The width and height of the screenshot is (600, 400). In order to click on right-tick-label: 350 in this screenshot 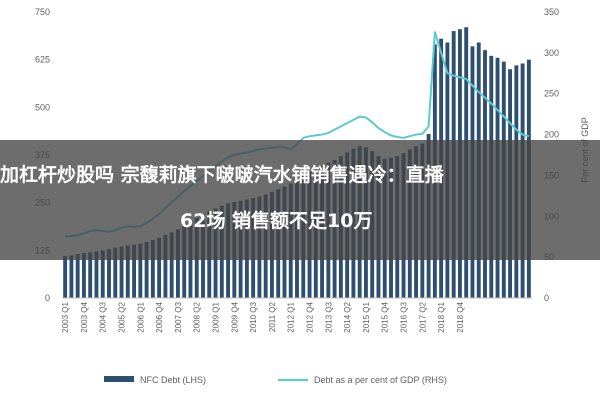, I will do `click(551, 12)`.